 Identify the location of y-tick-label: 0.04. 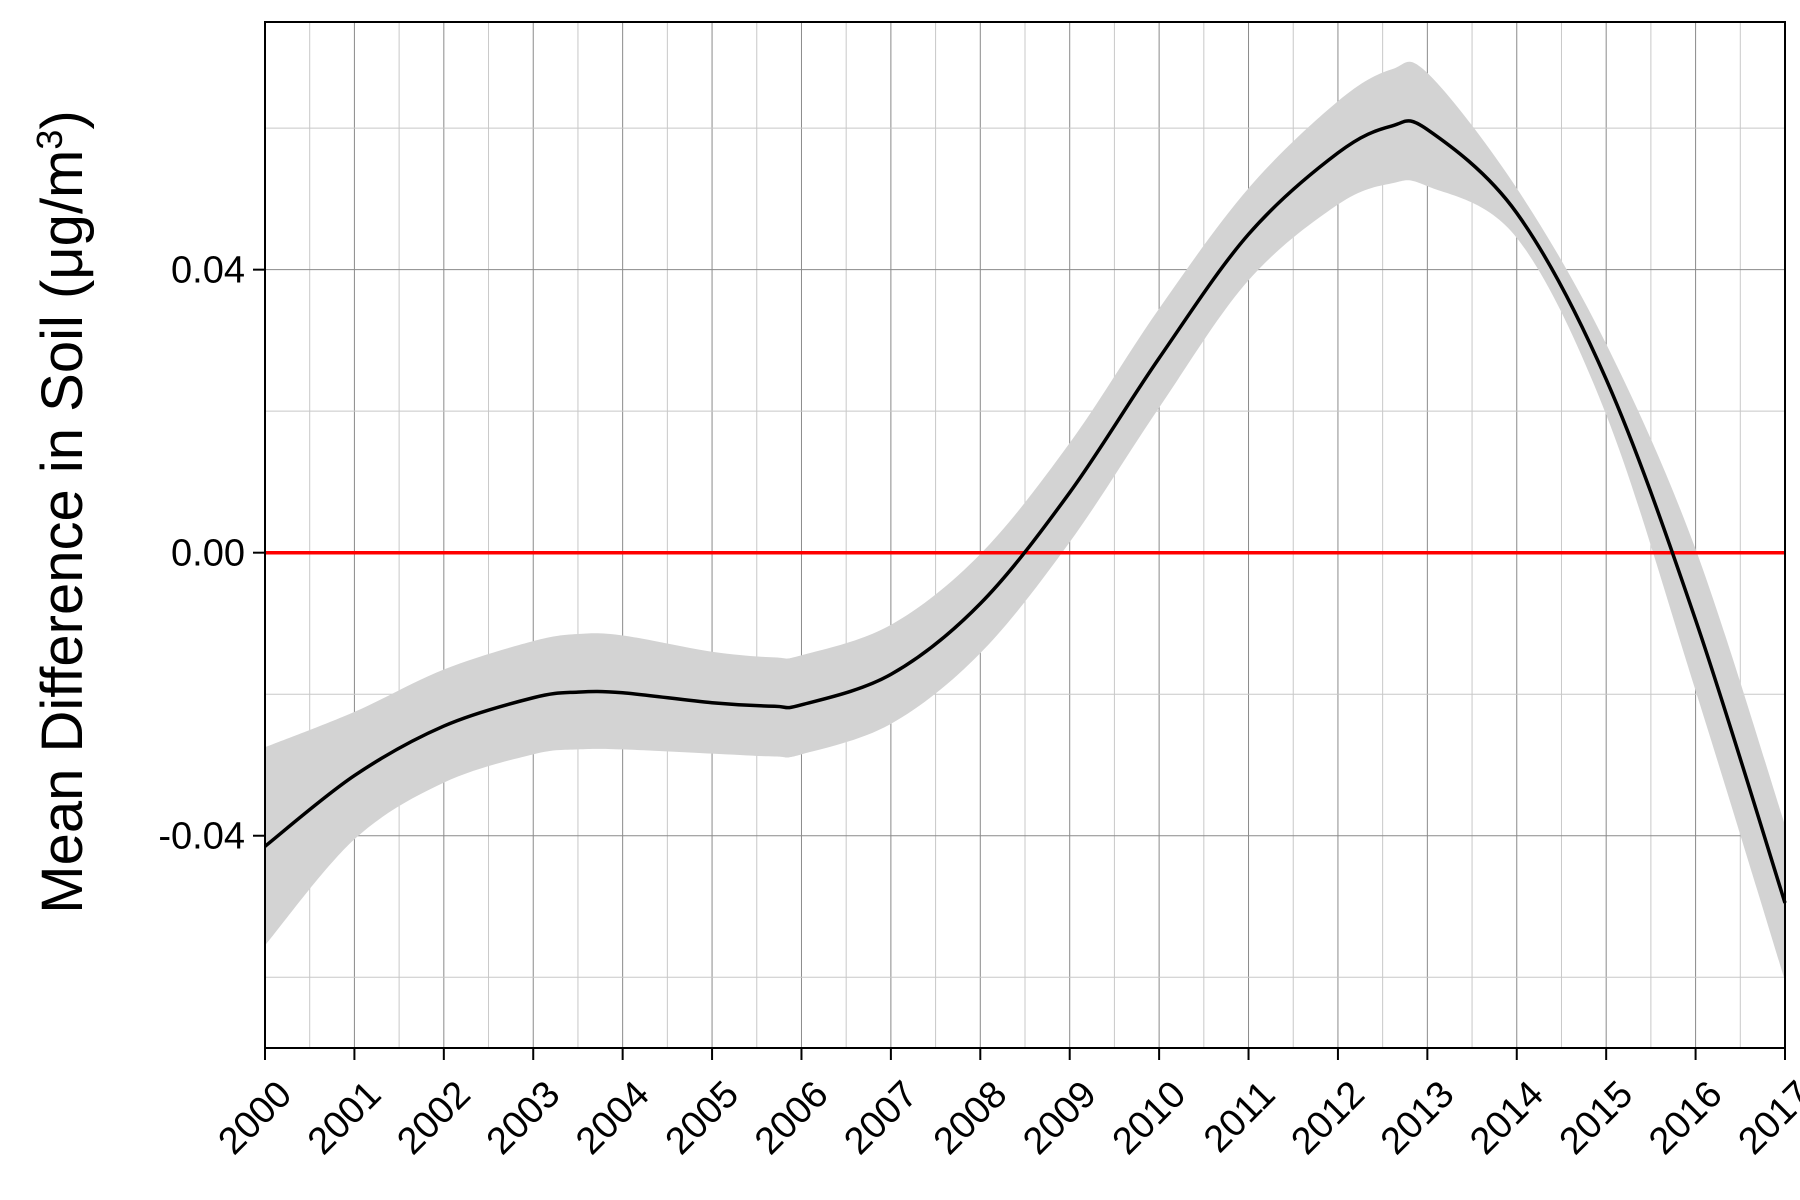
(208, 271).